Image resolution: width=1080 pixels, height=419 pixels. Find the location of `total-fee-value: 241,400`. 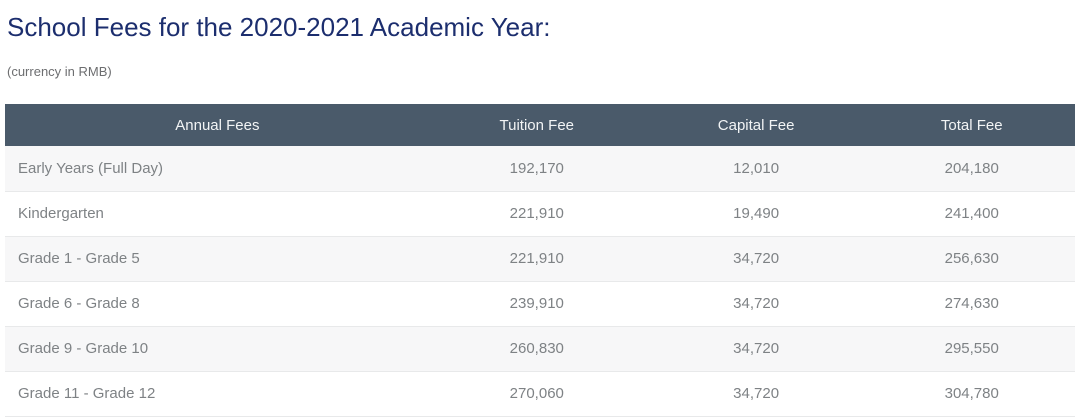

total-fee-value: 241,400 is located at coordinates (971, 213).